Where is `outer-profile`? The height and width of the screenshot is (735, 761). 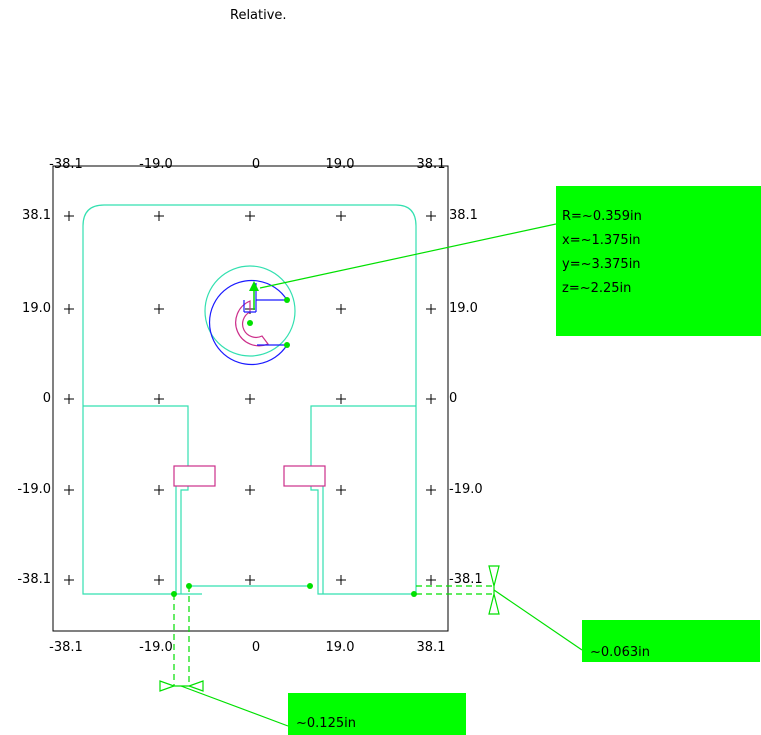
outer-profile is located at coordinates (249, 305).